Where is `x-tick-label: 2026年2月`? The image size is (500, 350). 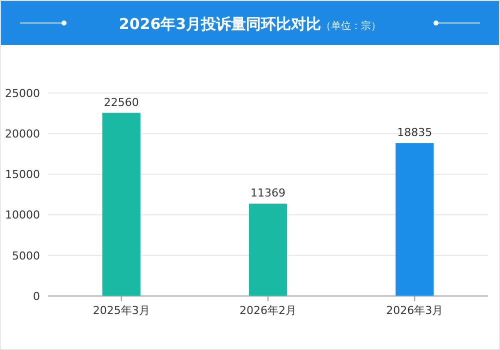 x-tick-label: 2026年2月 is located at coordinates (268, 310).